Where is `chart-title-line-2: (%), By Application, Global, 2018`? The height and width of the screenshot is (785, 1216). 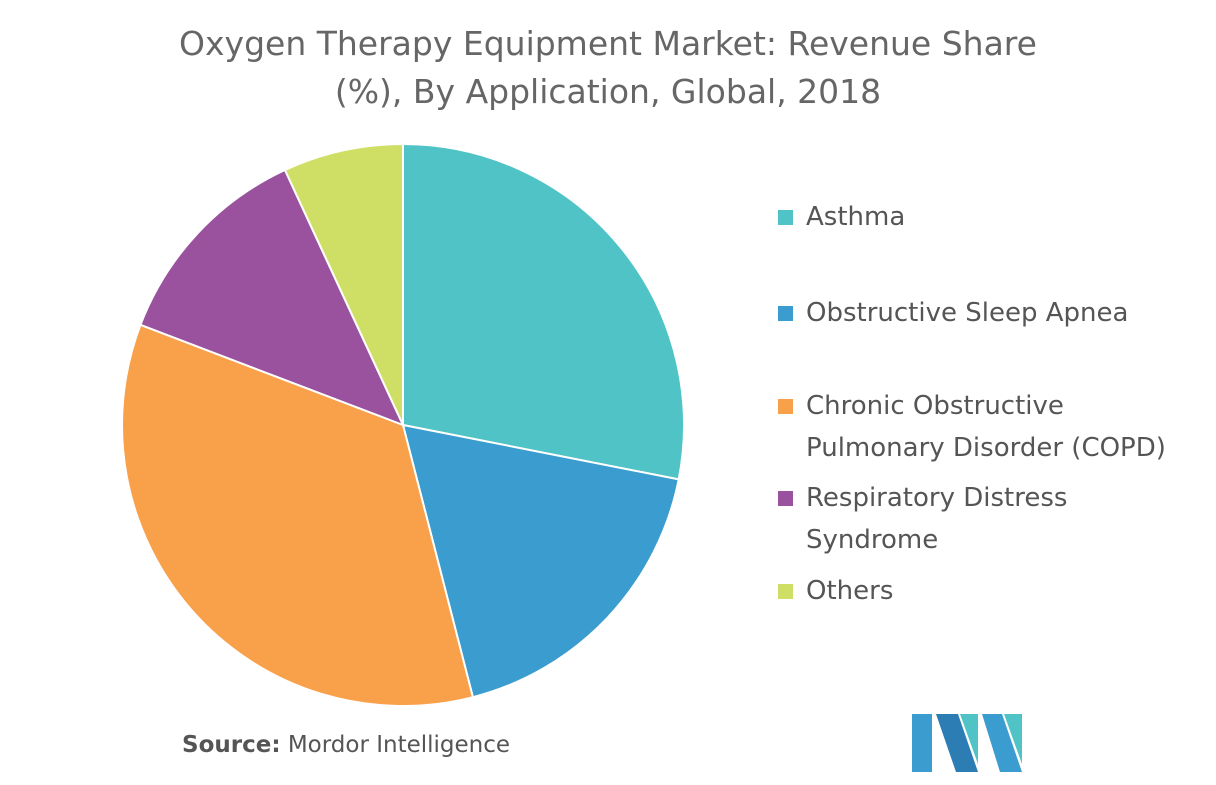 chart-title-line-2: (%), By Application, Global, 2018 is located at coordinates (608, 91).